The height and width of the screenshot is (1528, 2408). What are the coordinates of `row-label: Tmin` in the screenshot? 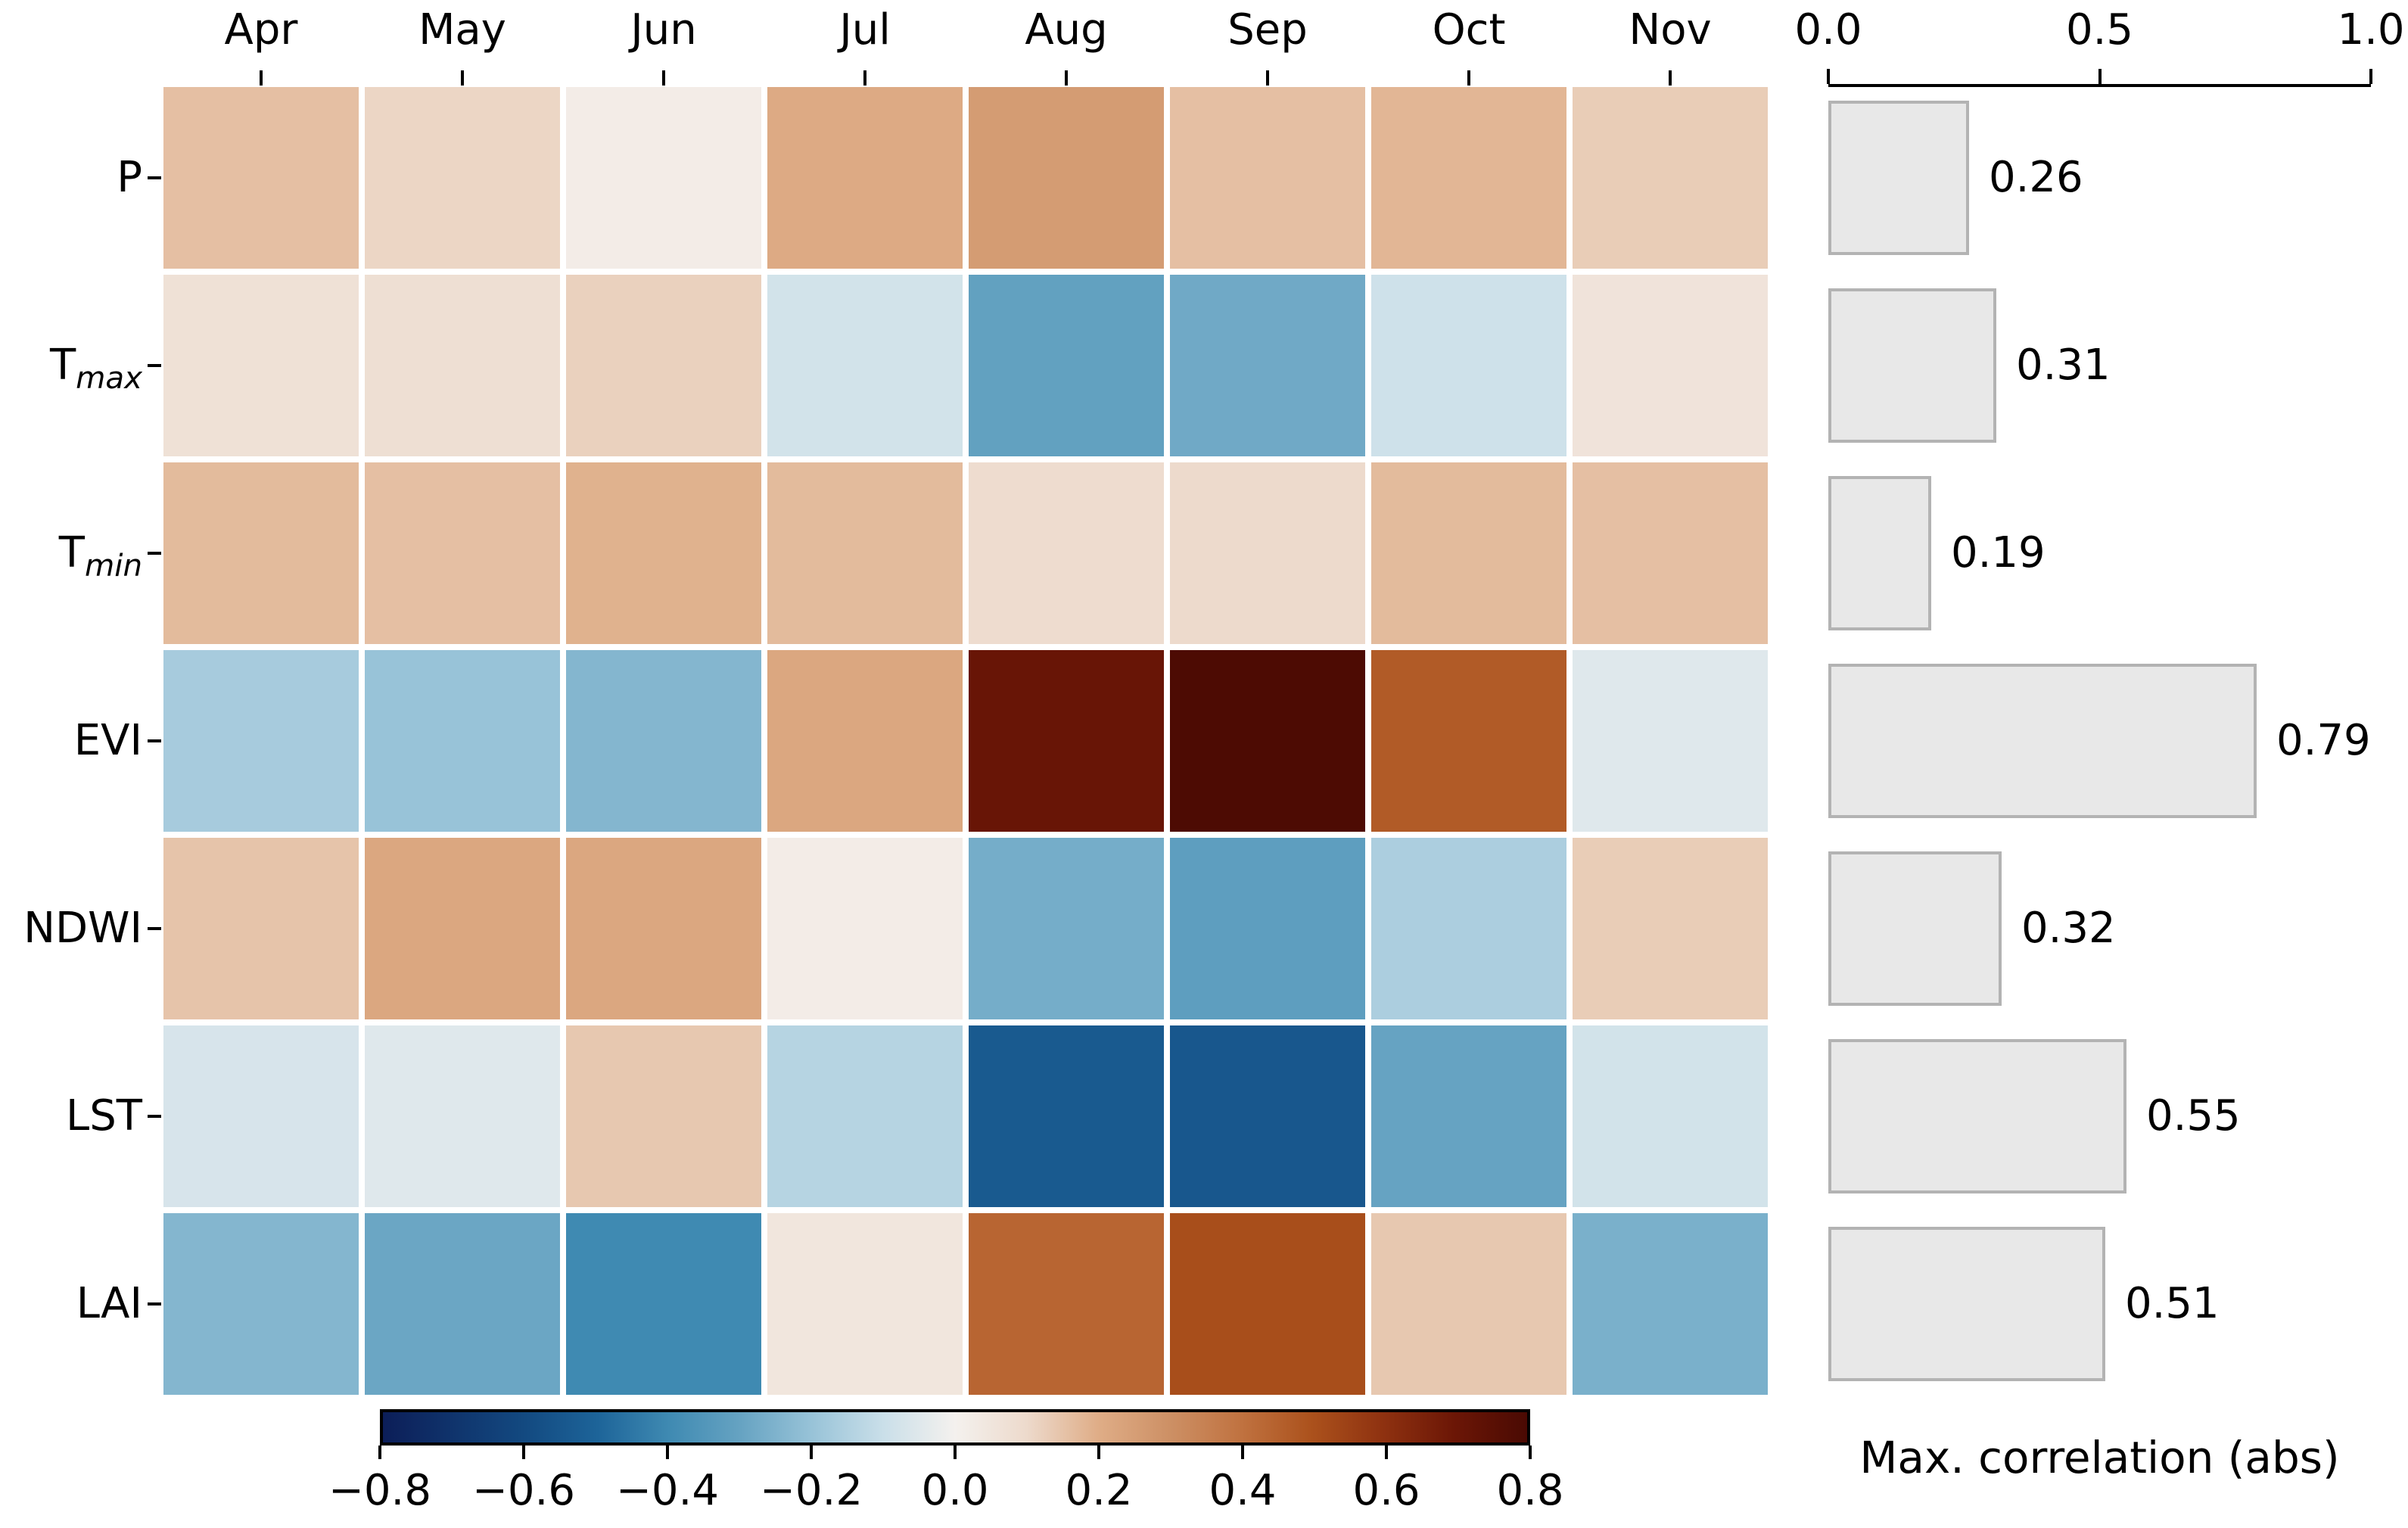 It's located at (71, 559).